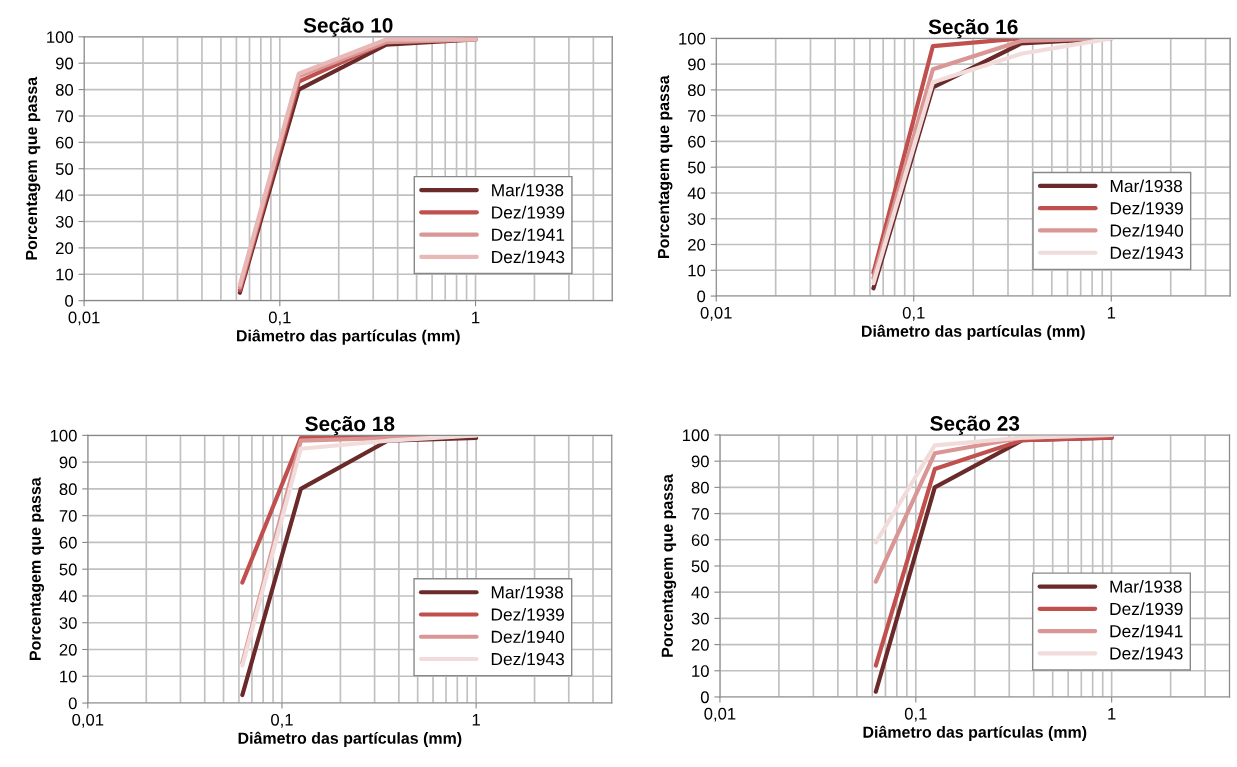 The image size is (1237, 767). Describe the element at coordinates (973, 29) in the screenshot. I see `chart-title: Seção 16` at that location.